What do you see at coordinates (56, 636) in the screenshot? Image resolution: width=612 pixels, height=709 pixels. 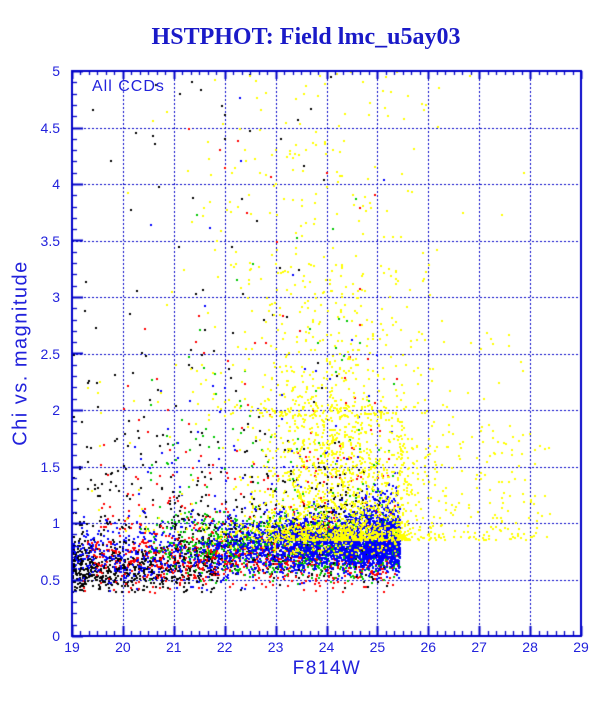 I see `y-tick-label: 0` at bounding box center [56, 636].